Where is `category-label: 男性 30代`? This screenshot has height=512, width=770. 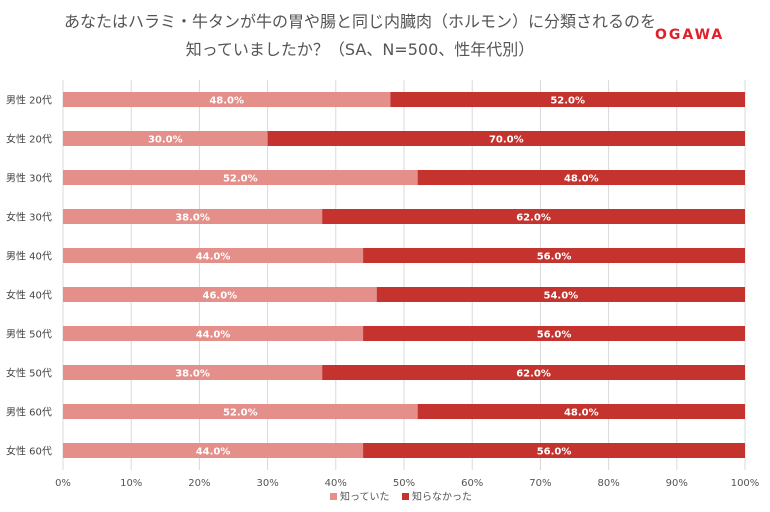 category-label: 男性 30代 is located at coordinates (29, 178).